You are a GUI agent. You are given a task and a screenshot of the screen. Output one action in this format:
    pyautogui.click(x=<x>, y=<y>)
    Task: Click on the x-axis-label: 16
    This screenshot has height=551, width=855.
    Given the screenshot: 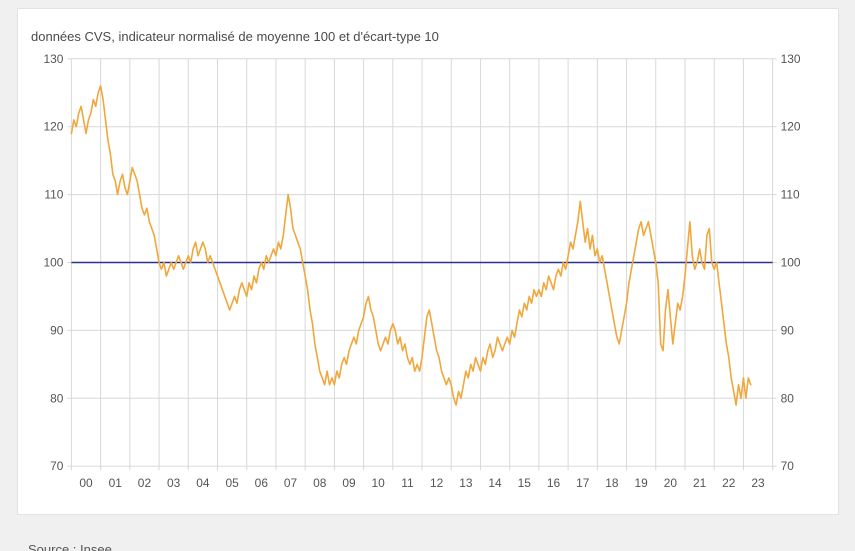 What is the action you would take?
    pyautogui.click(x=554, y=483)
    